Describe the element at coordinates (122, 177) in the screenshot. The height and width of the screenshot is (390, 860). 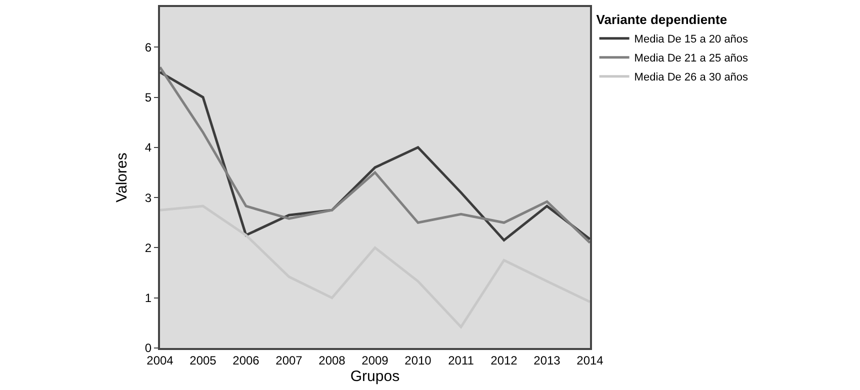
I see `y-axis-title: Valores` at that location.